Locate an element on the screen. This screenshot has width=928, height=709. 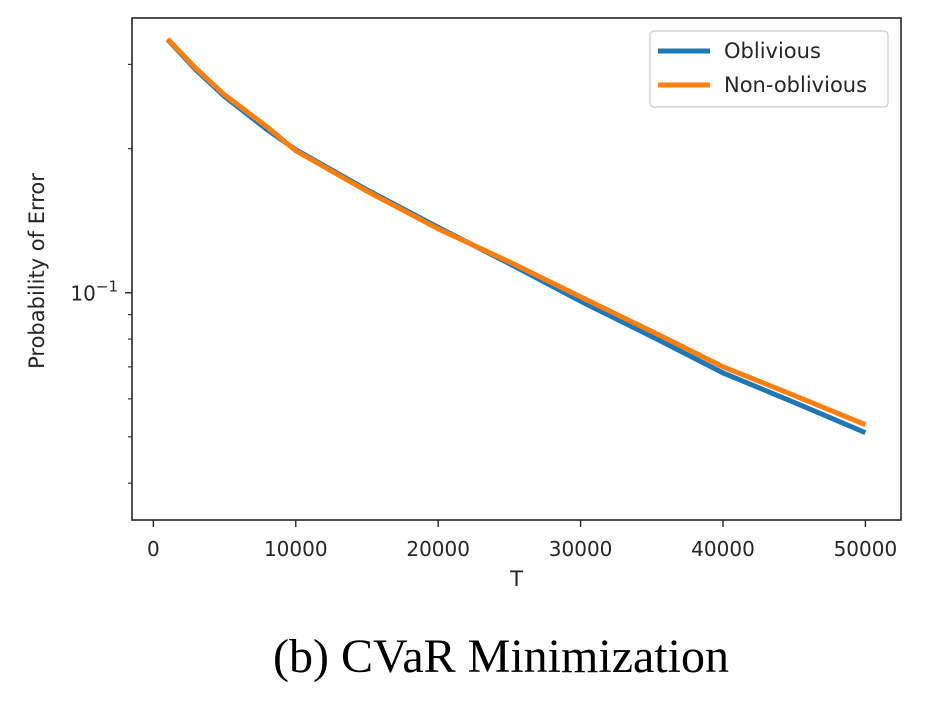
figure-caption: (b) CVaR Minimization is located at coordinates (501, 656).